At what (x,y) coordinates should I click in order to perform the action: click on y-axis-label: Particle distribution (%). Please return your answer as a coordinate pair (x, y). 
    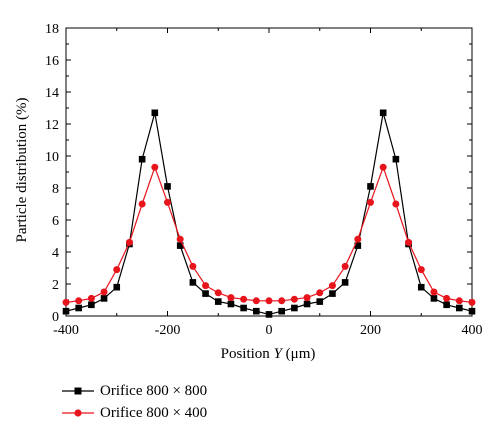
    Looking at the image, I should click on (22, 170).